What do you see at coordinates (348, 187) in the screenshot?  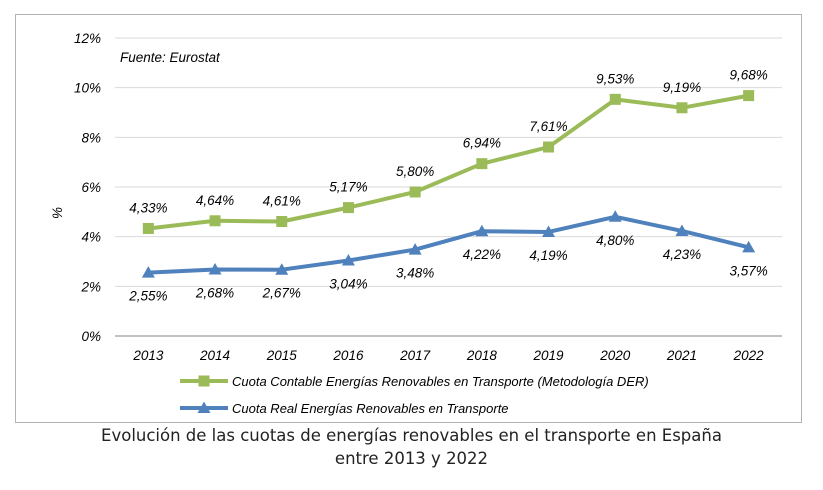 I see `data-label-contable: 5,17%` at bounding box center [348, 187].